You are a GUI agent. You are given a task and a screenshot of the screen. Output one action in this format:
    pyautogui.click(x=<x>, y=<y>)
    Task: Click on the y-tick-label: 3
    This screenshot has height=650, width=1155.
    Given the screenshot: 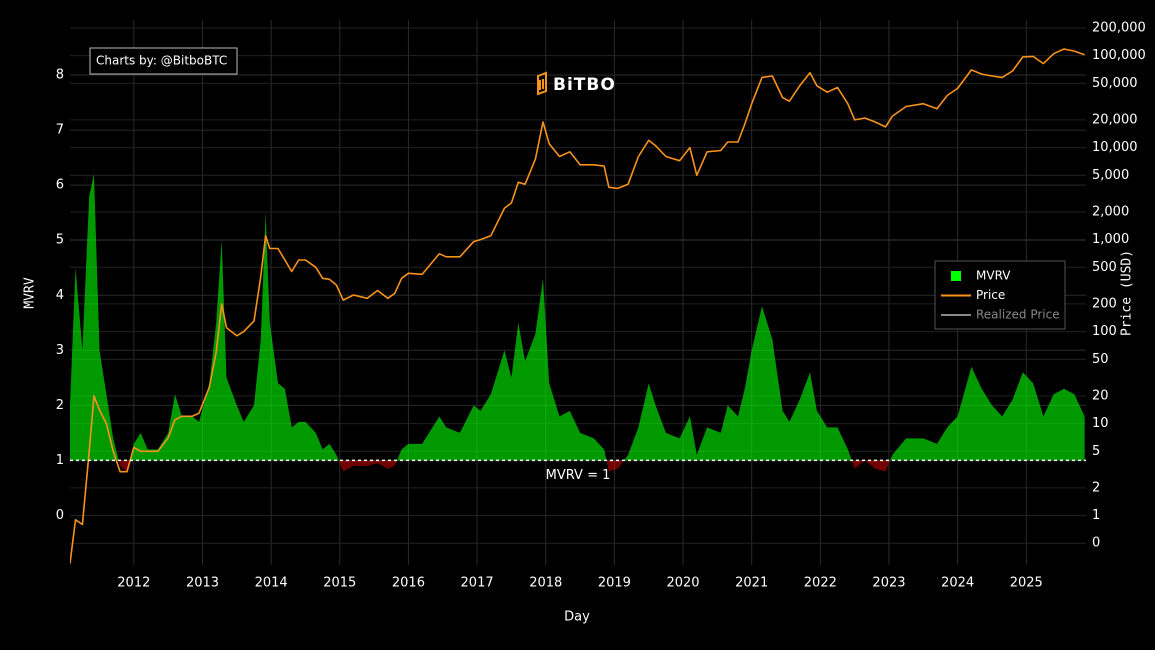 What is the action you would take?
    pyautogui.click(x=60, y=350)
    